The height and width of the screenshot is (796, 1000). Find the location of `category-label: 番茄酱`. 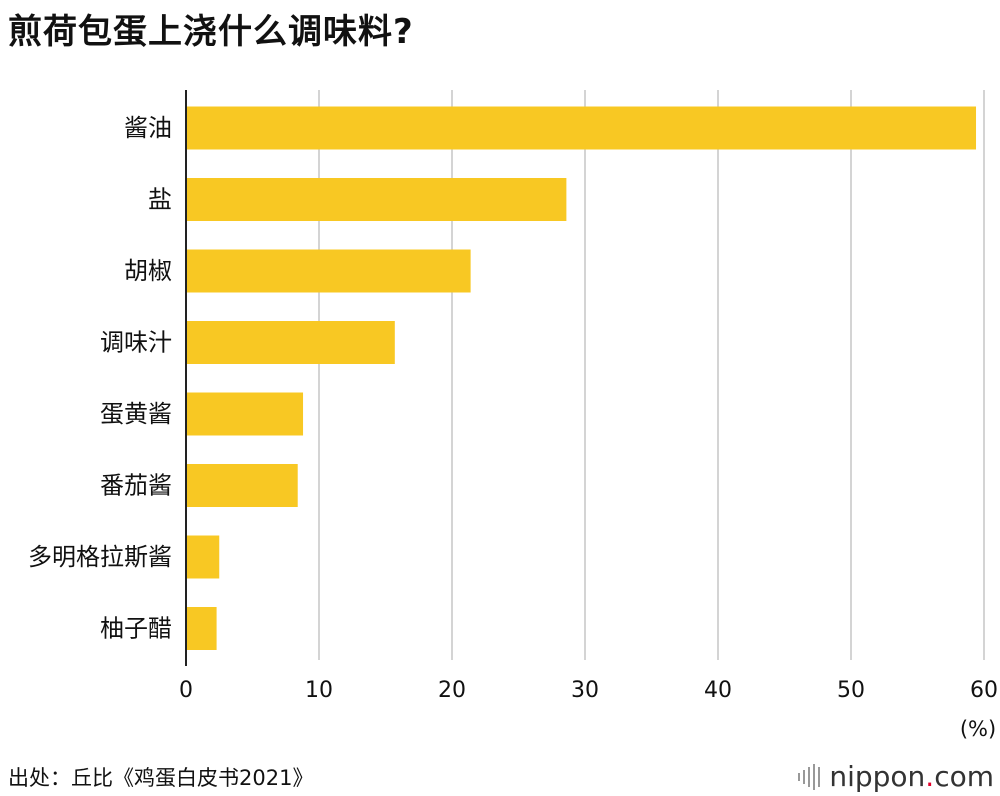

category-label: 番茄酱 is located at coordinates (136, 486).